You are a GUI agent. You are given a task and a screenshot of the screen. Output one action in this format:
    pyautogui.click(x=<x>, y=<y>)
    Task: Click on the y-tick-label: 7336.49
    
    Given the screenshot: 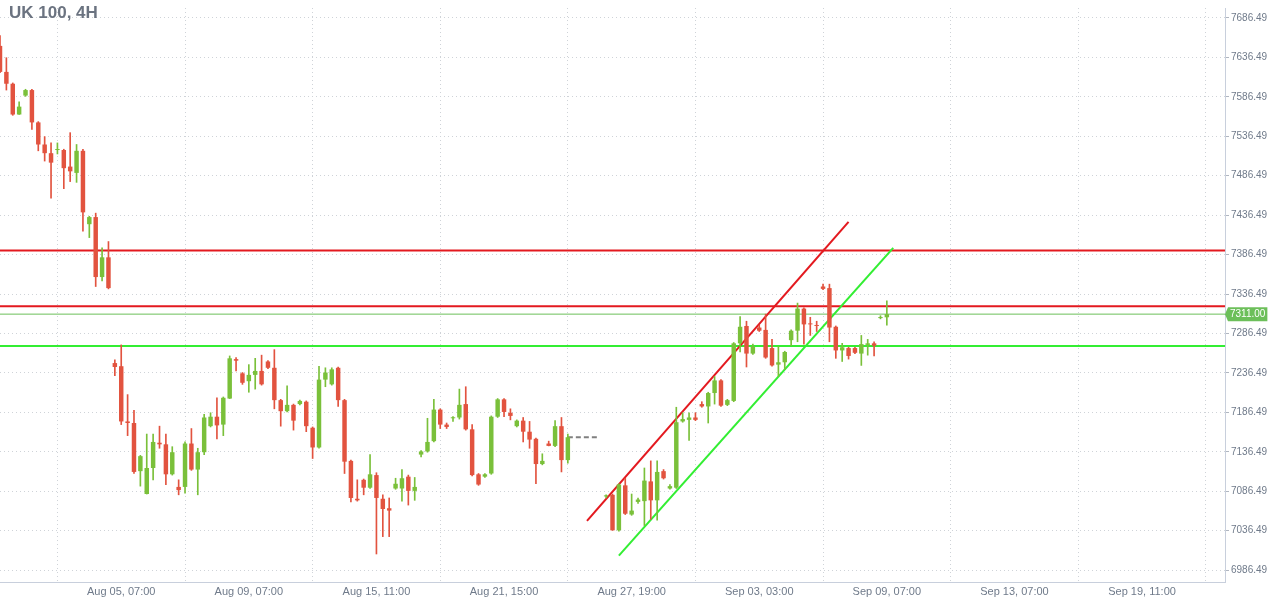 What is the action you would take?
    pyautogui.click(x=1249, y=293)
    